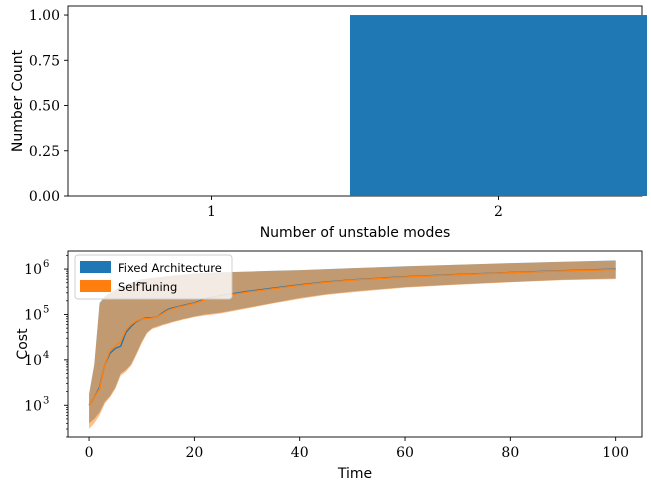 This screenshot has width=651, height=491. What do you see at coordinates (18, 100) in the screenshot?
I see `bar-chart-y-axis-title: Number Count` at bounding box center [18, 100].